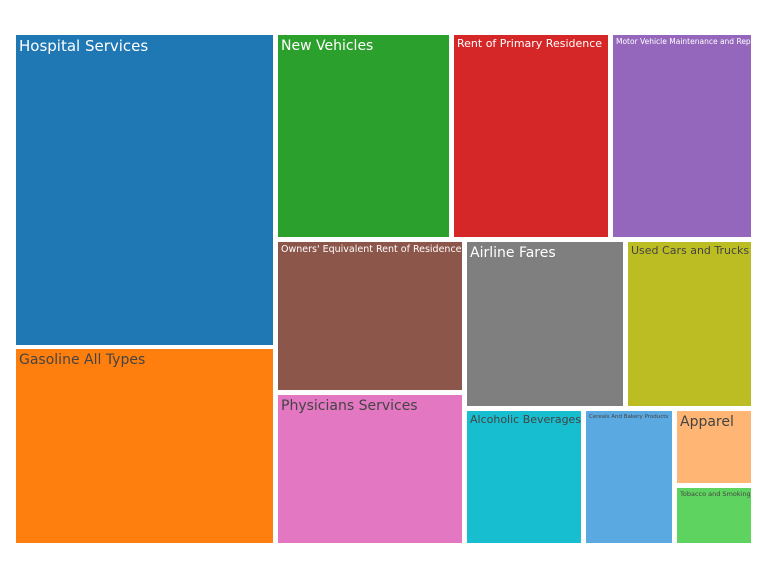  Describe the element at coordinates (82, 360) in the screenshot. I see `treemap-tile-label: Gasoline All Types` at that location.